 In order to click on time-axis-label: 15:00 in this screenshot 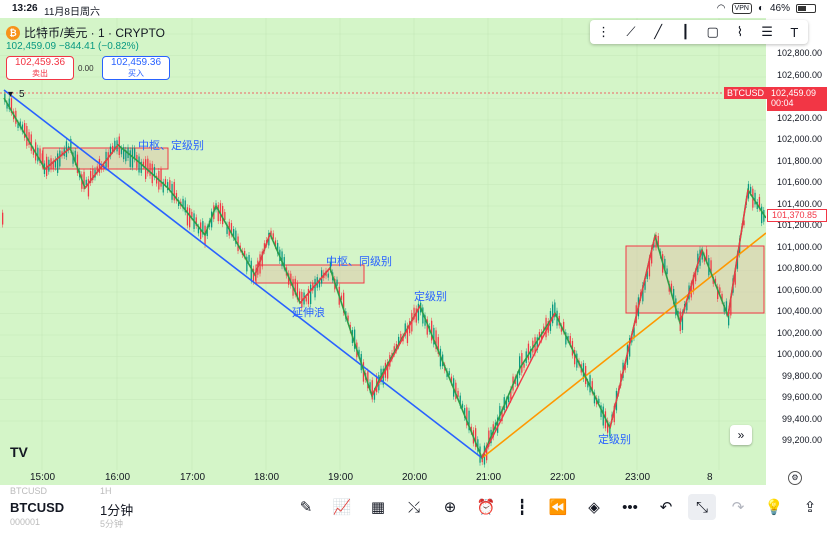, I will do `click(43, 477)`.